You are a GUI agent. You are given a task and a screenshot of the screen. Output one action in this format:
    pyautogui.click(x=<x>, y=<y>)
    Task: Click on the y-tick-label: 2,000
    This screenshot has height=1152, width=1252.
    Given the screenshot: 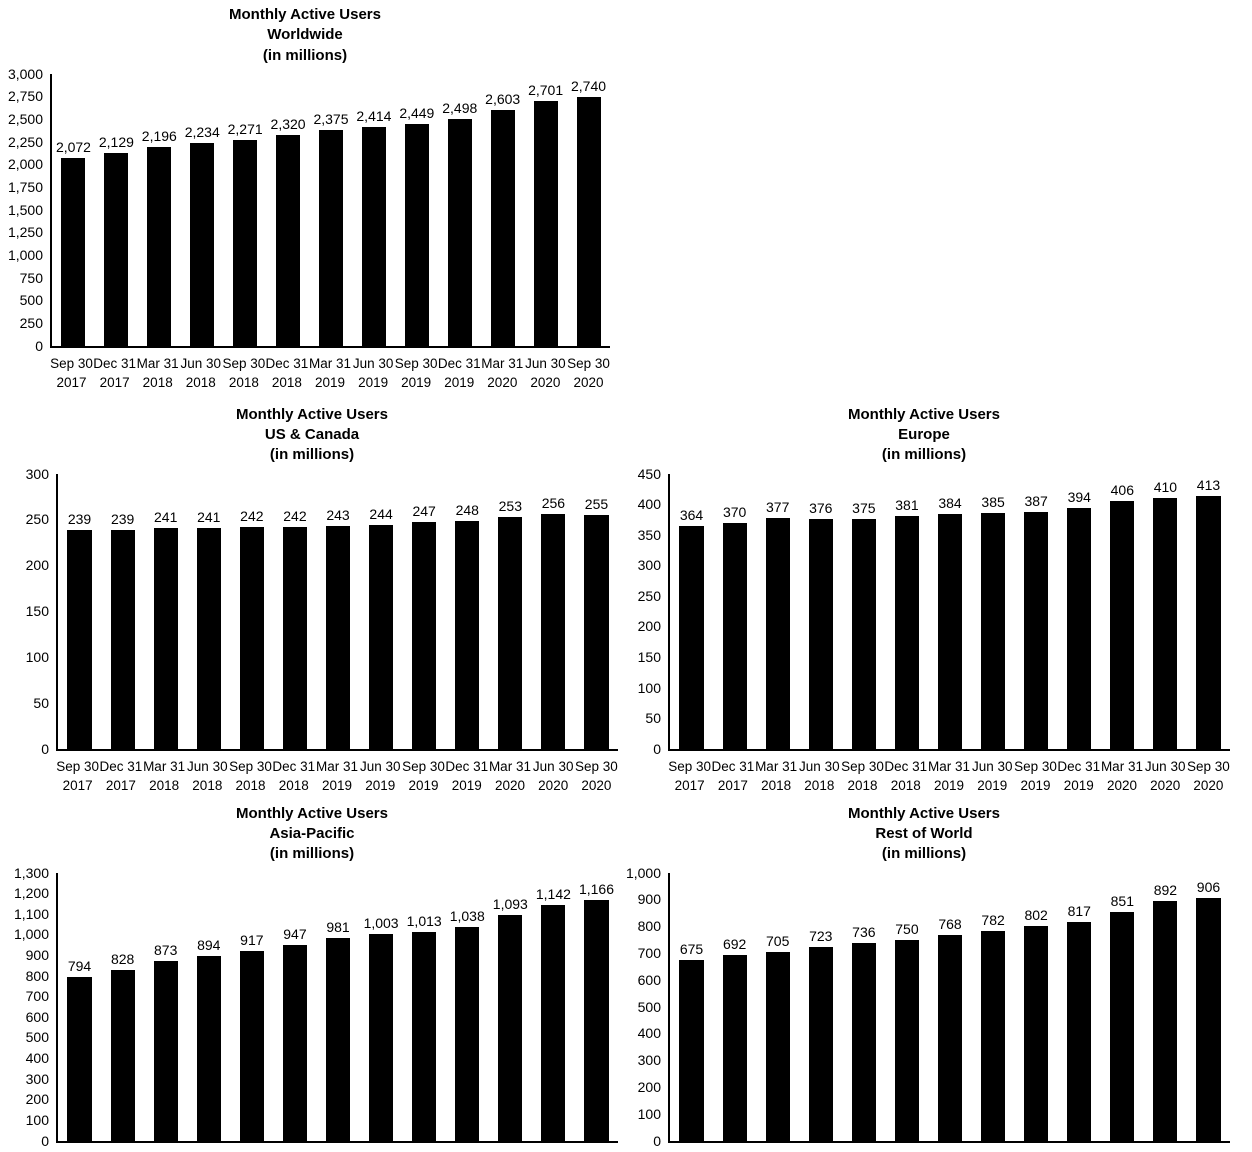 What is the action you would take?
    pyautogui.click(x=25, y=164)
    